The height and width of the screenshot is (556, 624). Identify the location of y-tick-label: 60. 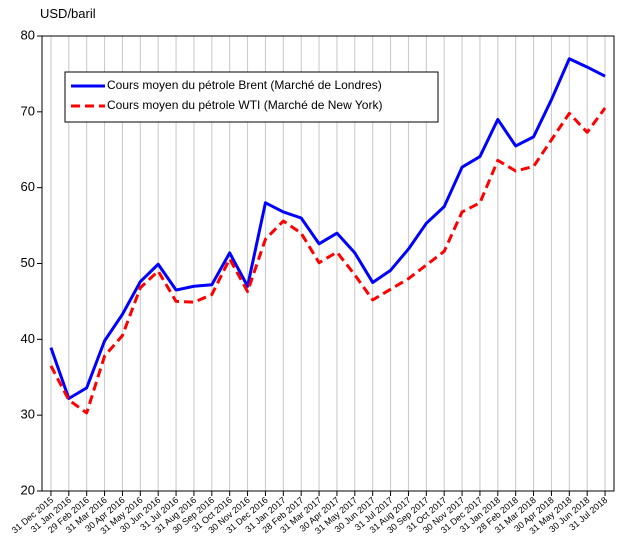
(28, 186).